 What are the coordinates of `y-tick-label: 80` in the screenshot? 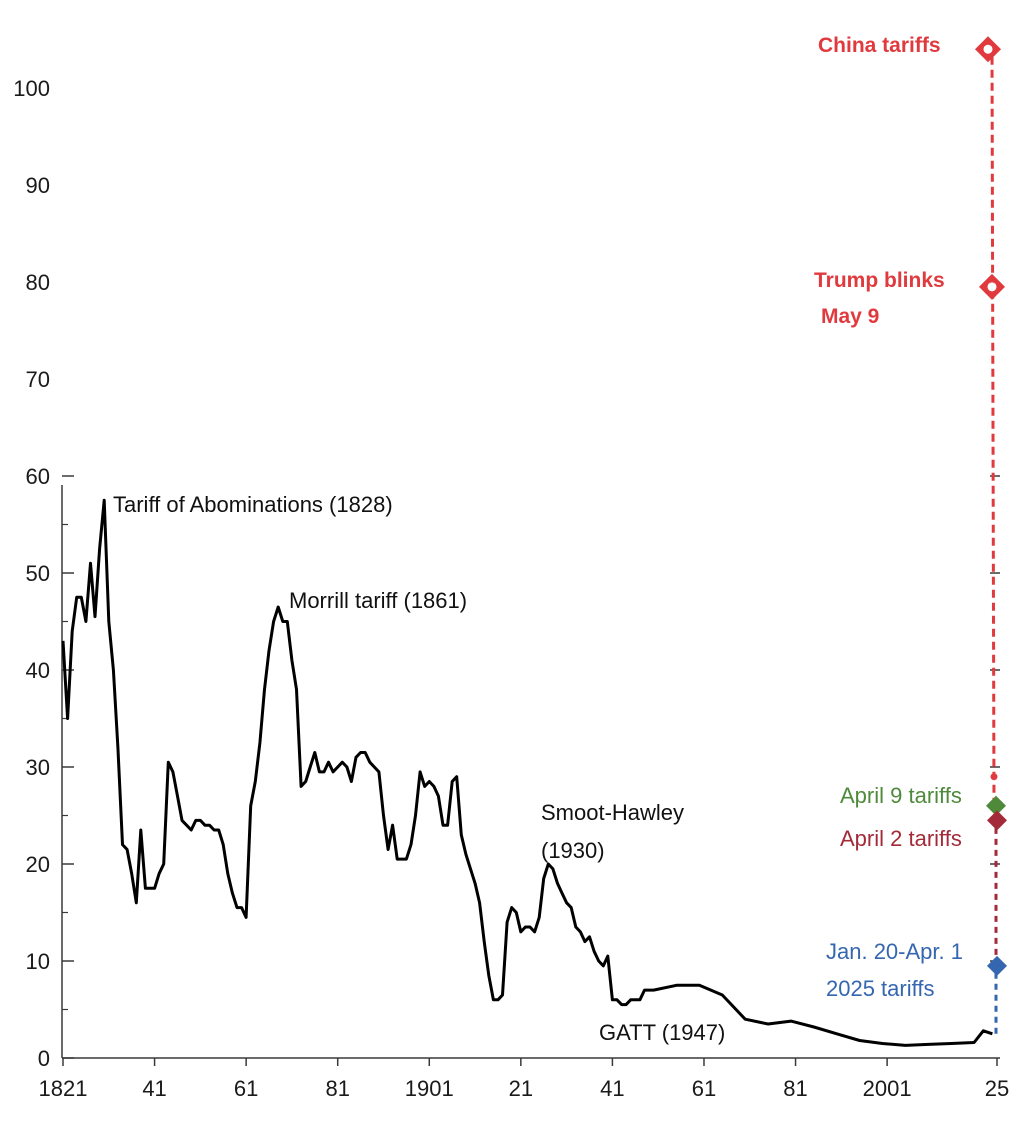 It's located at (38, 282).